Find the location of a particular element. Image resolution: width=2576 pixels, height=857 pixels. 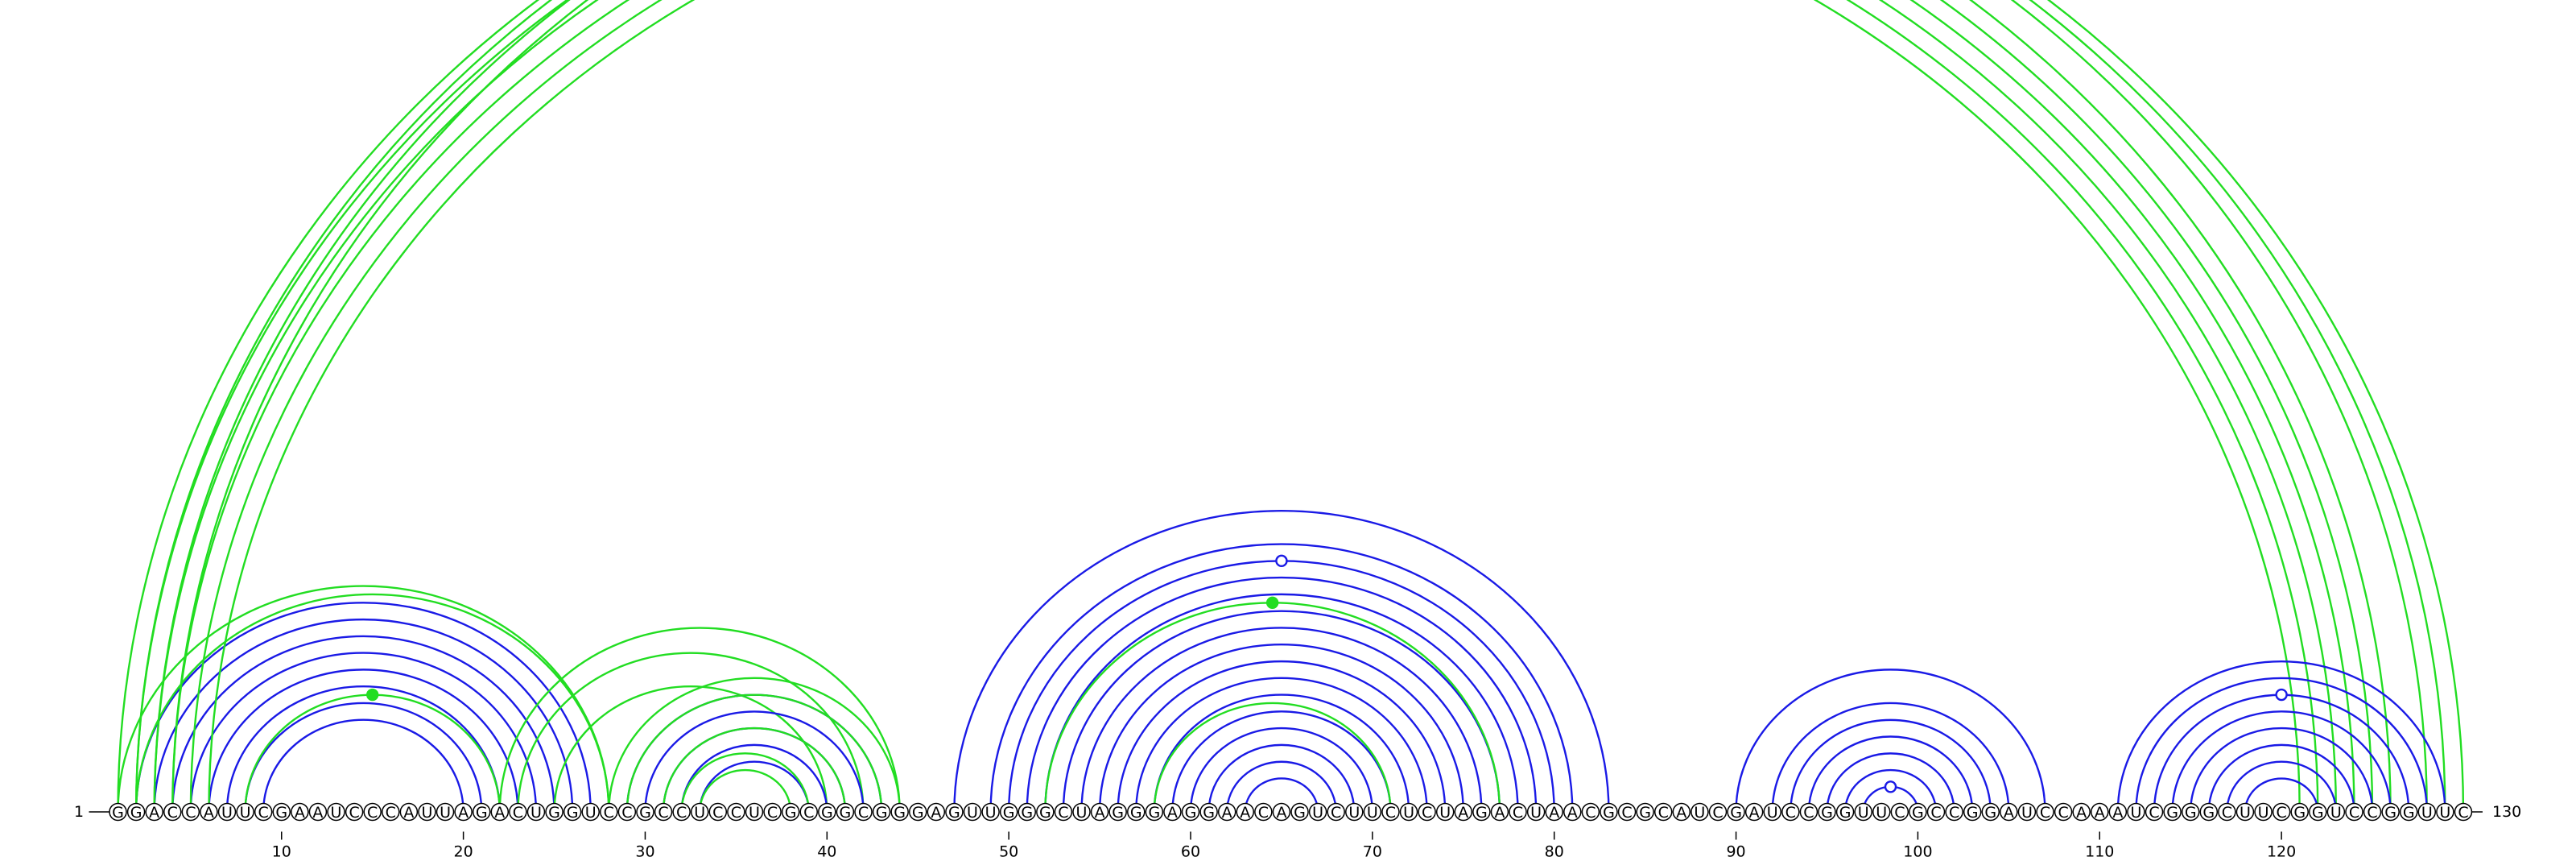

base-pair-arc-green is located at coordinates (754, 753).